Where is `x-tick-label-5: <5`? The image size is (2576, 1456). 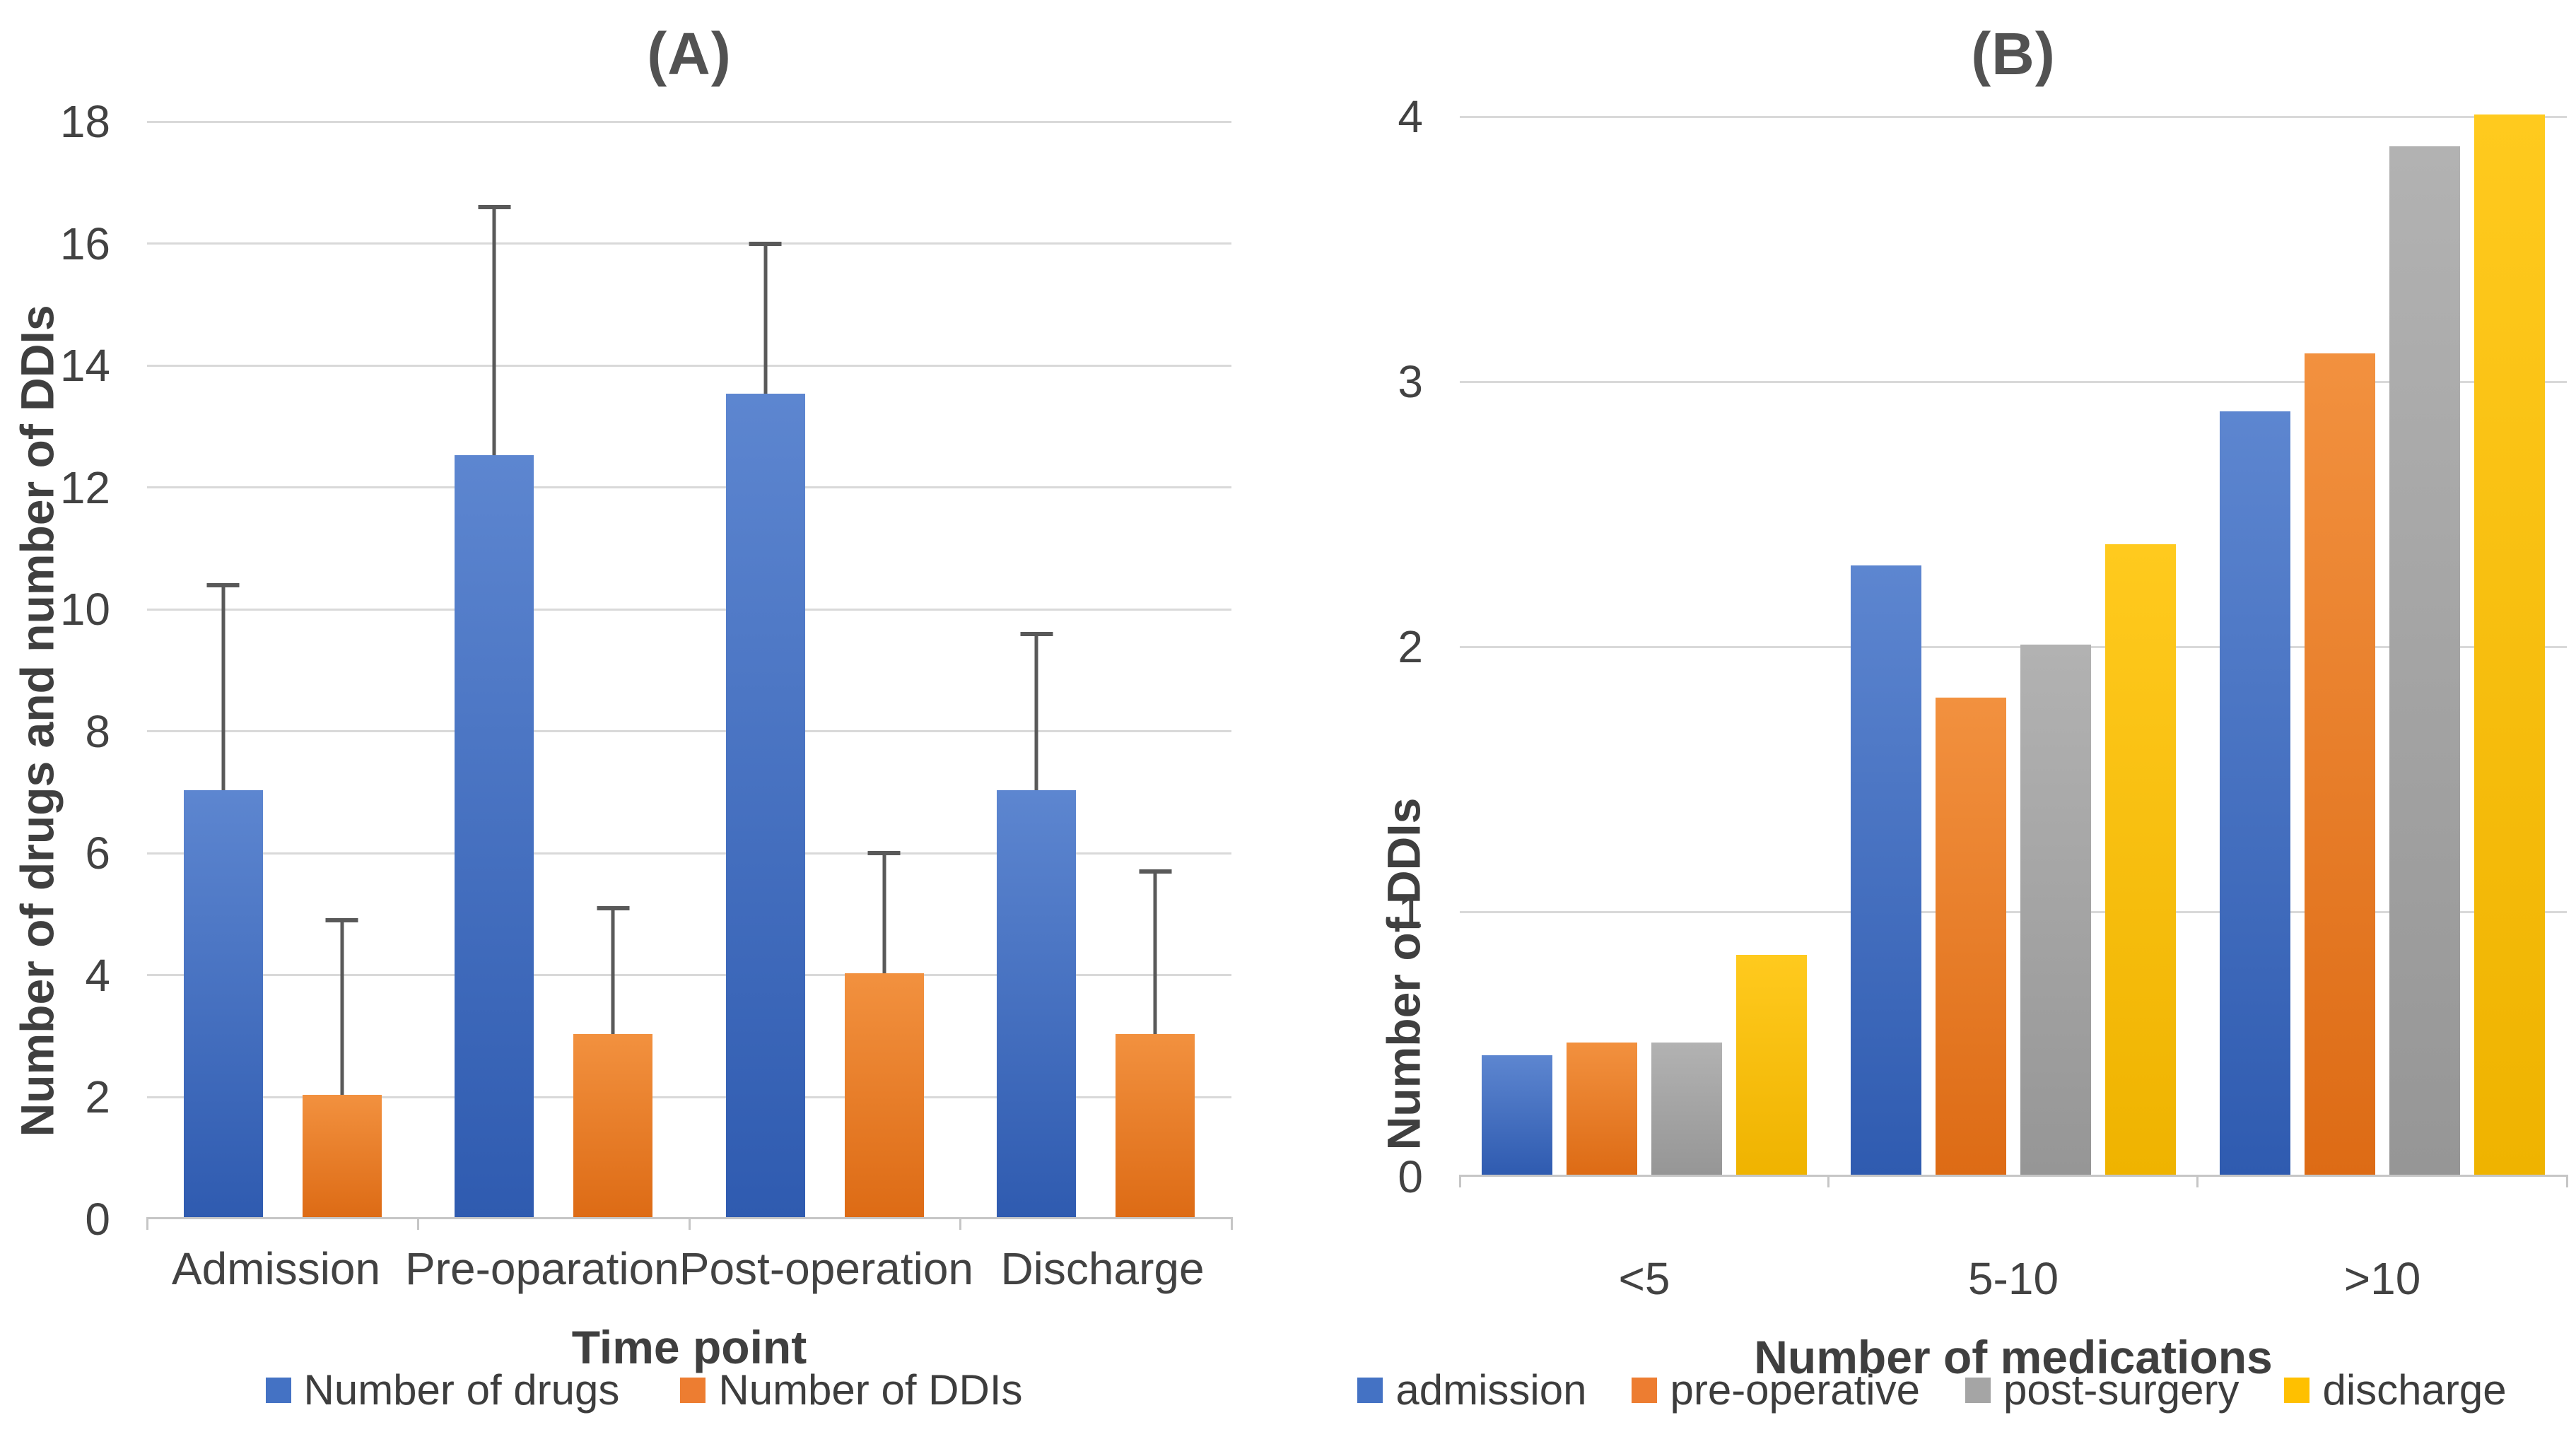
x-tick-label-5: <5 is located at coordinates (1644, 1279).